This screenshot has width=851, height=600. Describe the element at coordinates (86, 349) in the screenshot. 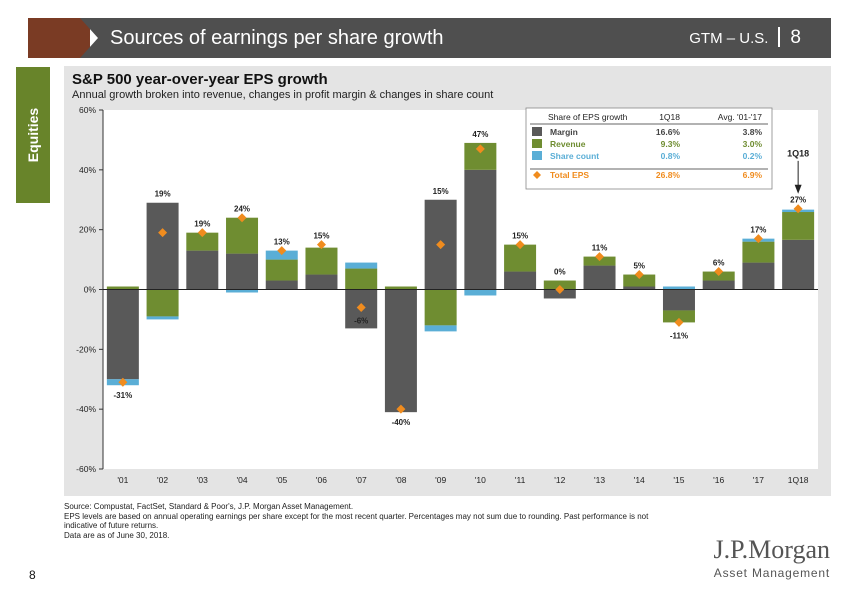

I see `y-tick-label: -20%` at that location.